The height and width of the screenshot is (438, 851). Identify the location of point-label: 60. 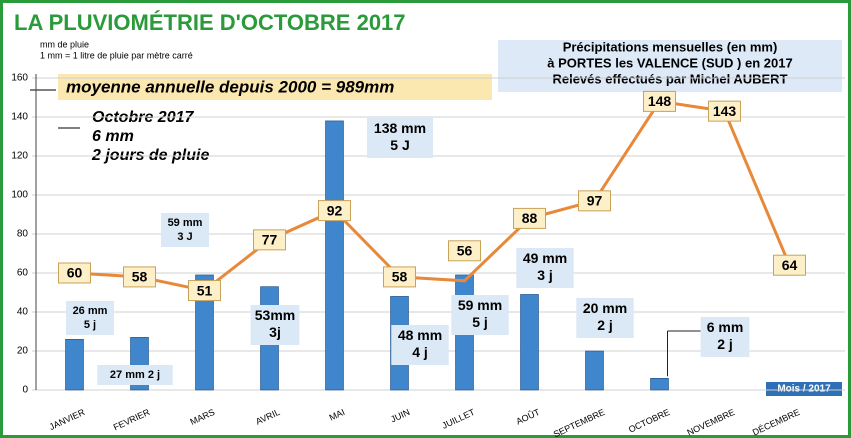
(75, 273).